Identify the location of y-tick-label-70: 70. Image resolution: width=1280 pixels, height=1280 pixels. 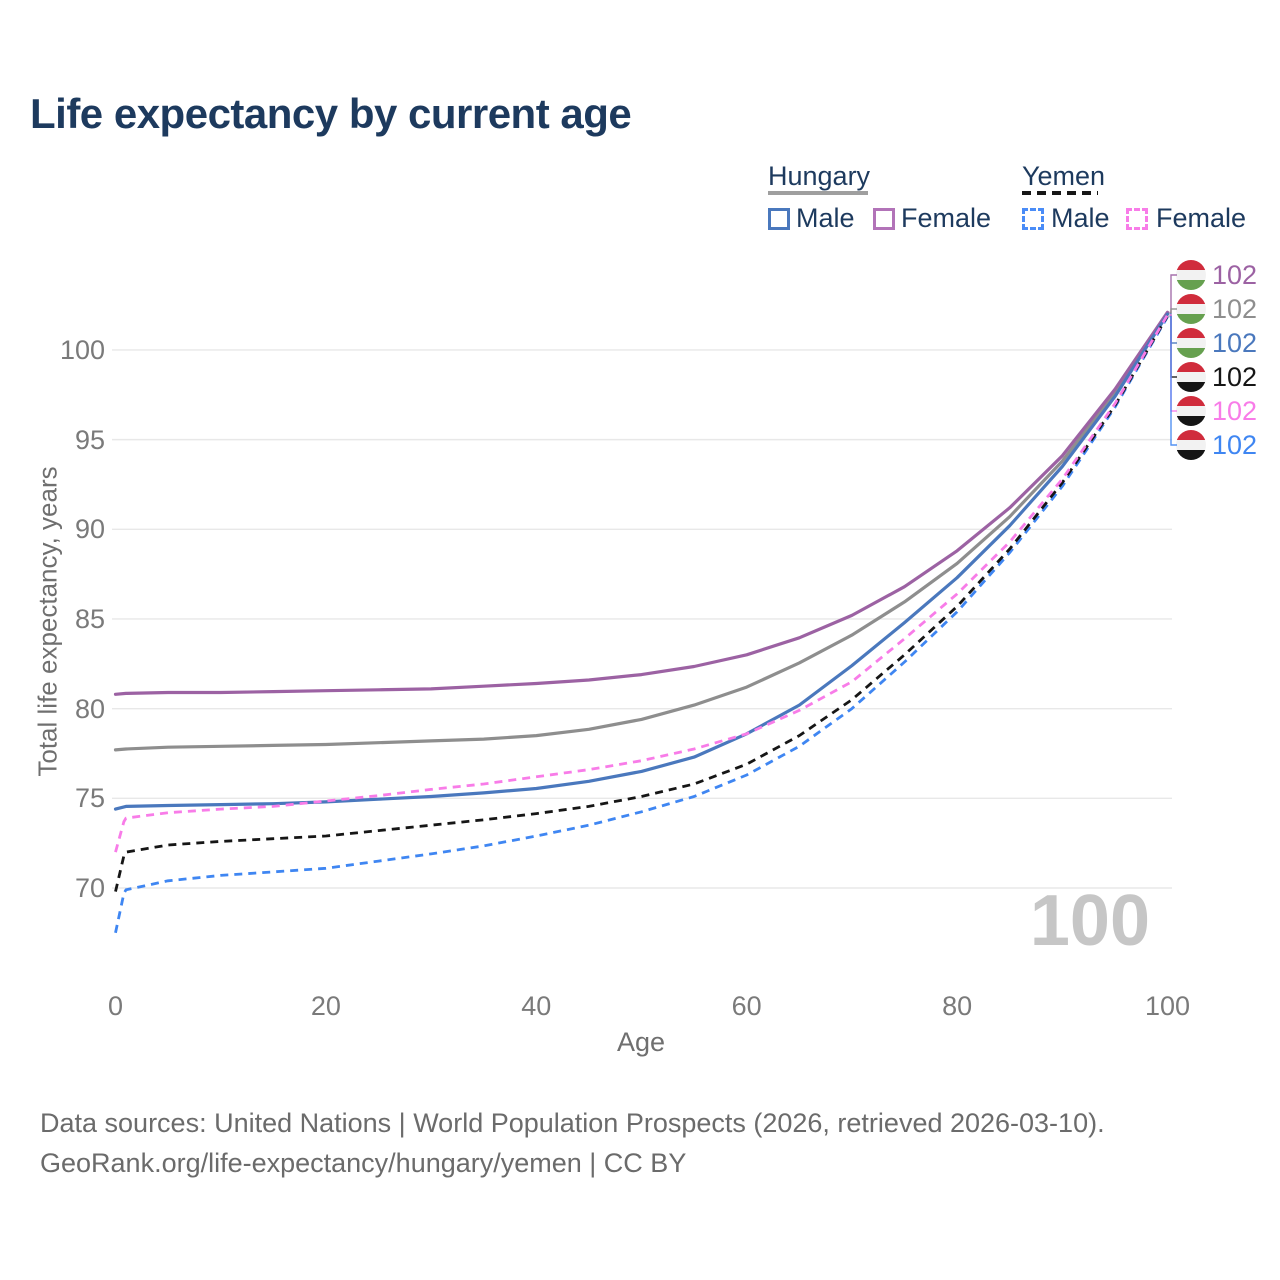
(89, 888).